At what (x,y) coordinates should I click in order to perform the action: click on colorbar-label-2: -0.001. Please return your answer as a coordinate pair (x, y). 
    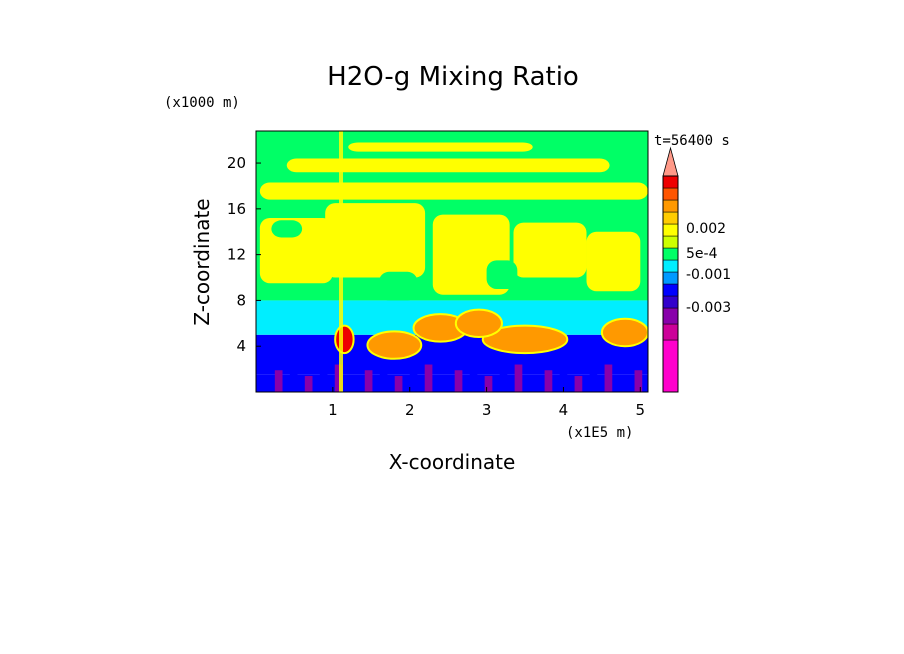
    Looking at the image, I should click on (708, 275).